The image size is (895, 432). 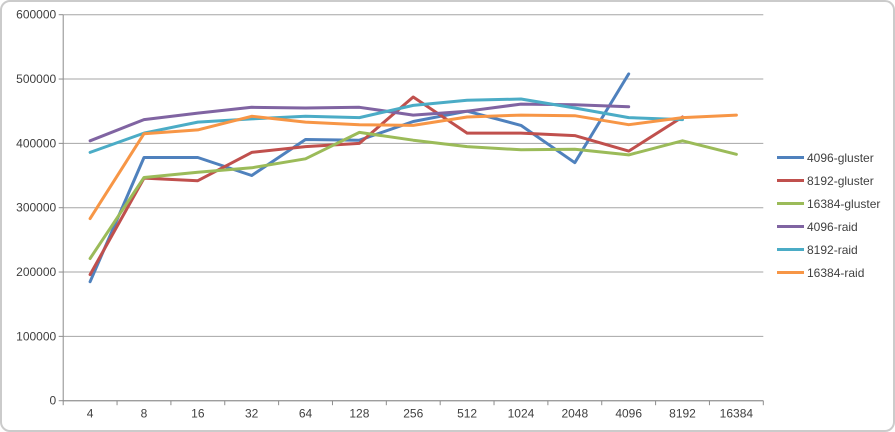 I want to click on x-axis-tick-label: 64, so click(x=306, y=414).